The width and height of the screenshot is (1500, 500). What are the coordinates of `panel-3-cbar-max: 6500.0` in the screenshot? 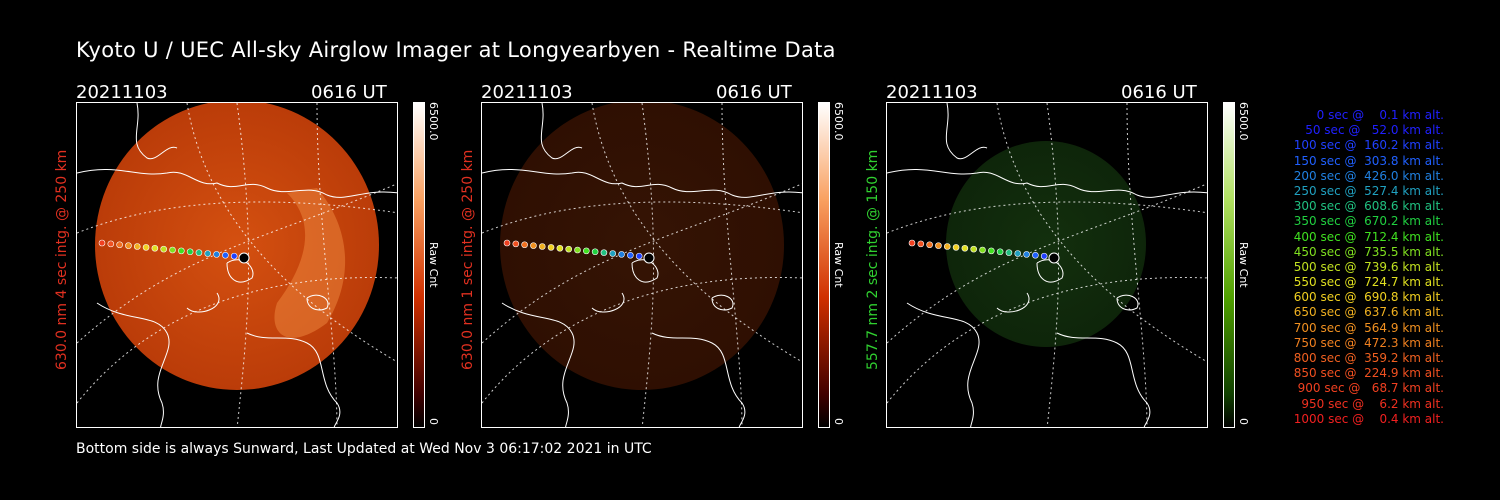 It's located at (1243, 121).